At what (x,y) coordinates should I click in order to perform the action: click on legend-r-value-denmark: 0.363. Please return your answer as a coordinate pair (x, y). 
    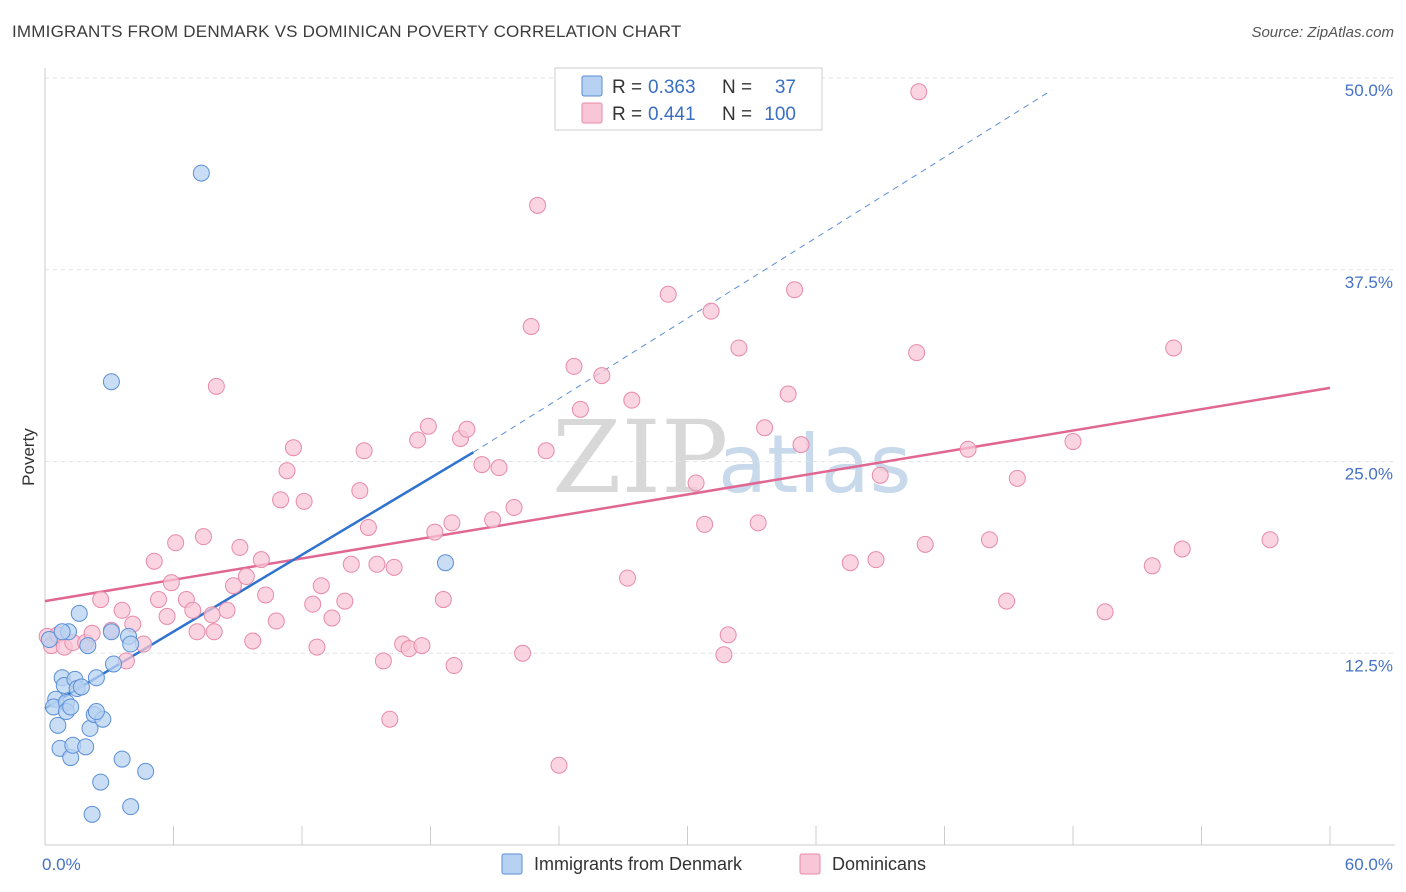
    Looking at the image, I should click on (672, 87).